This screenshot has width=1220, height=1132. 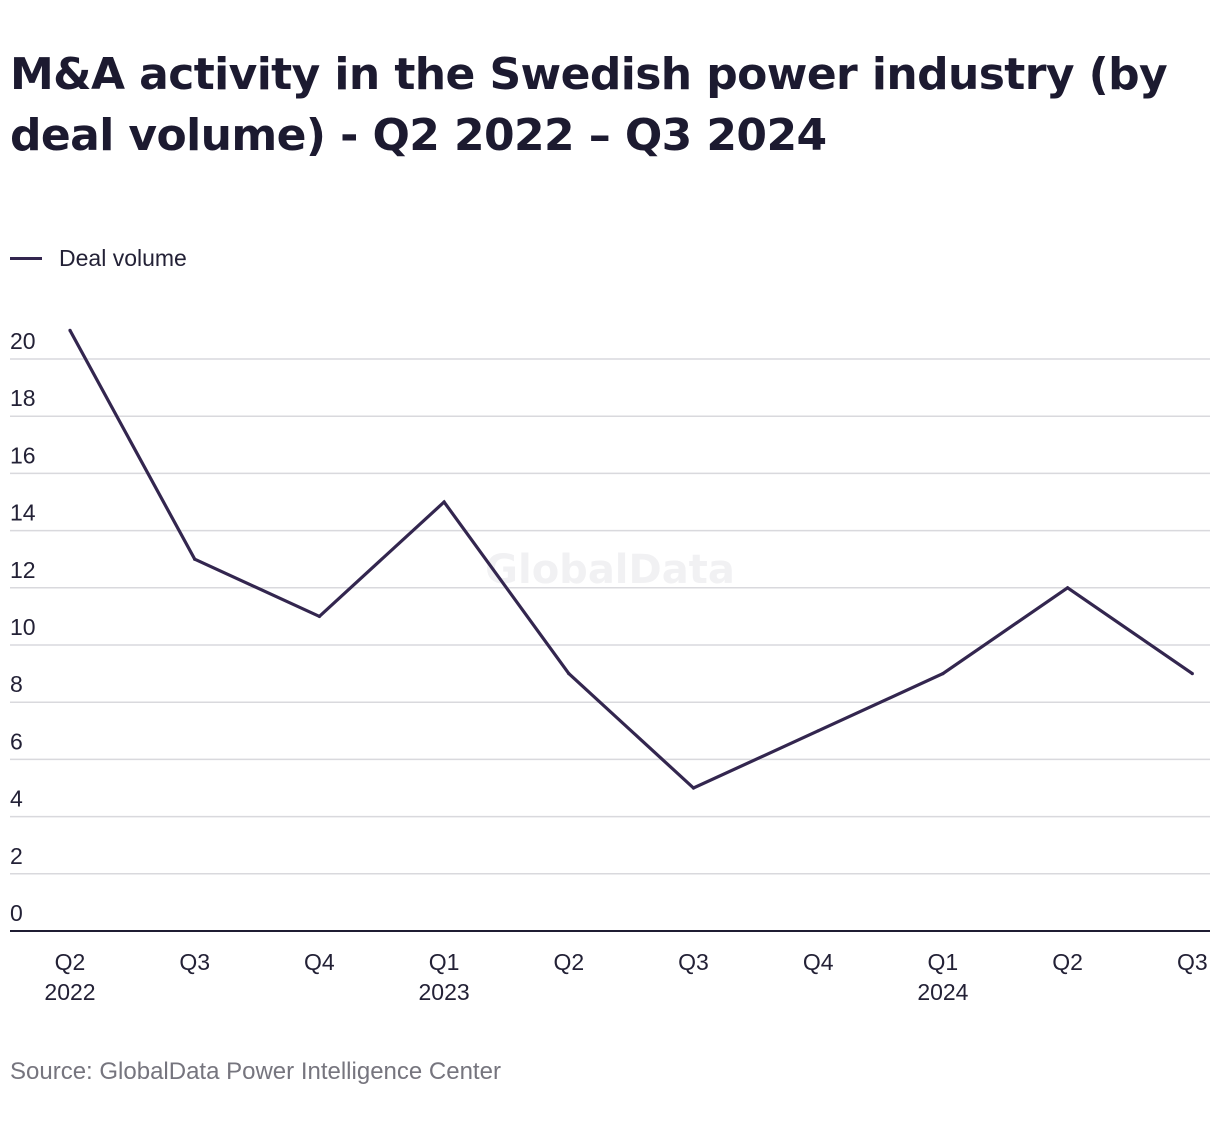 I want to click on y-tick-label: 10, so click(x=23, y=627).